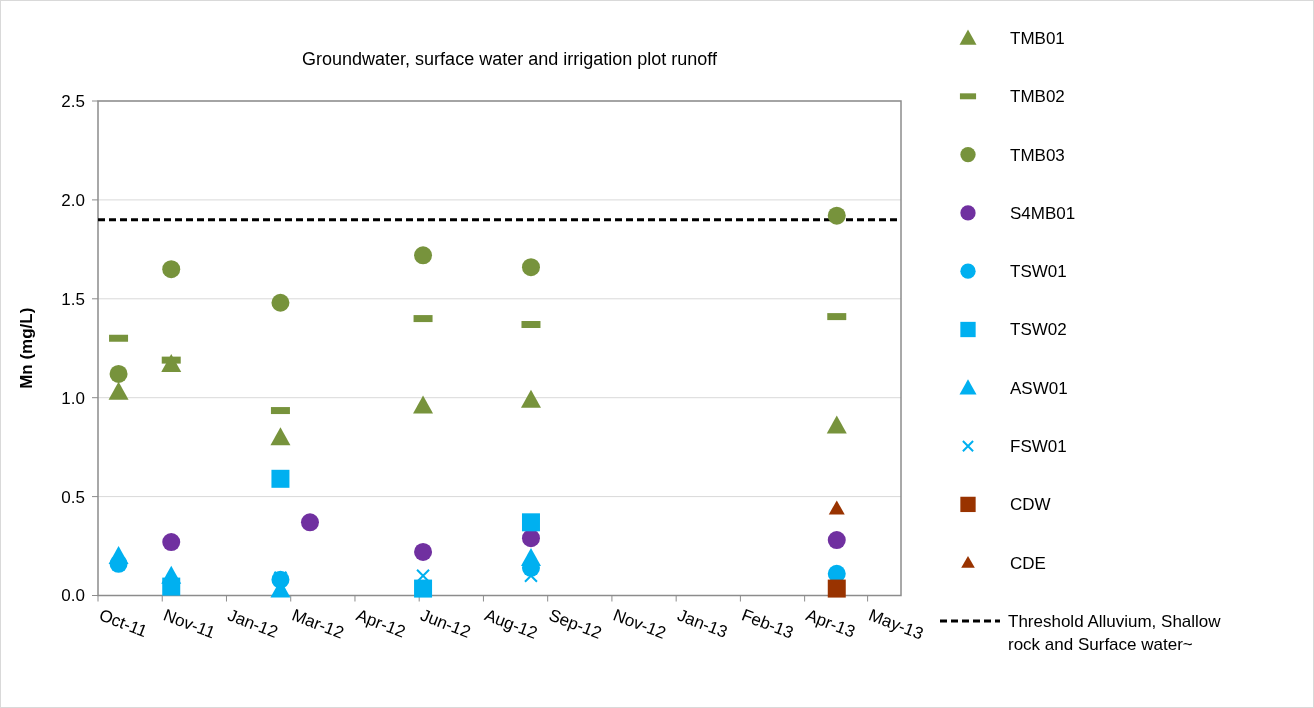 This screenshot has height=708, width=1314. I want to click on legend-label: CDW, so click(1030, 505).